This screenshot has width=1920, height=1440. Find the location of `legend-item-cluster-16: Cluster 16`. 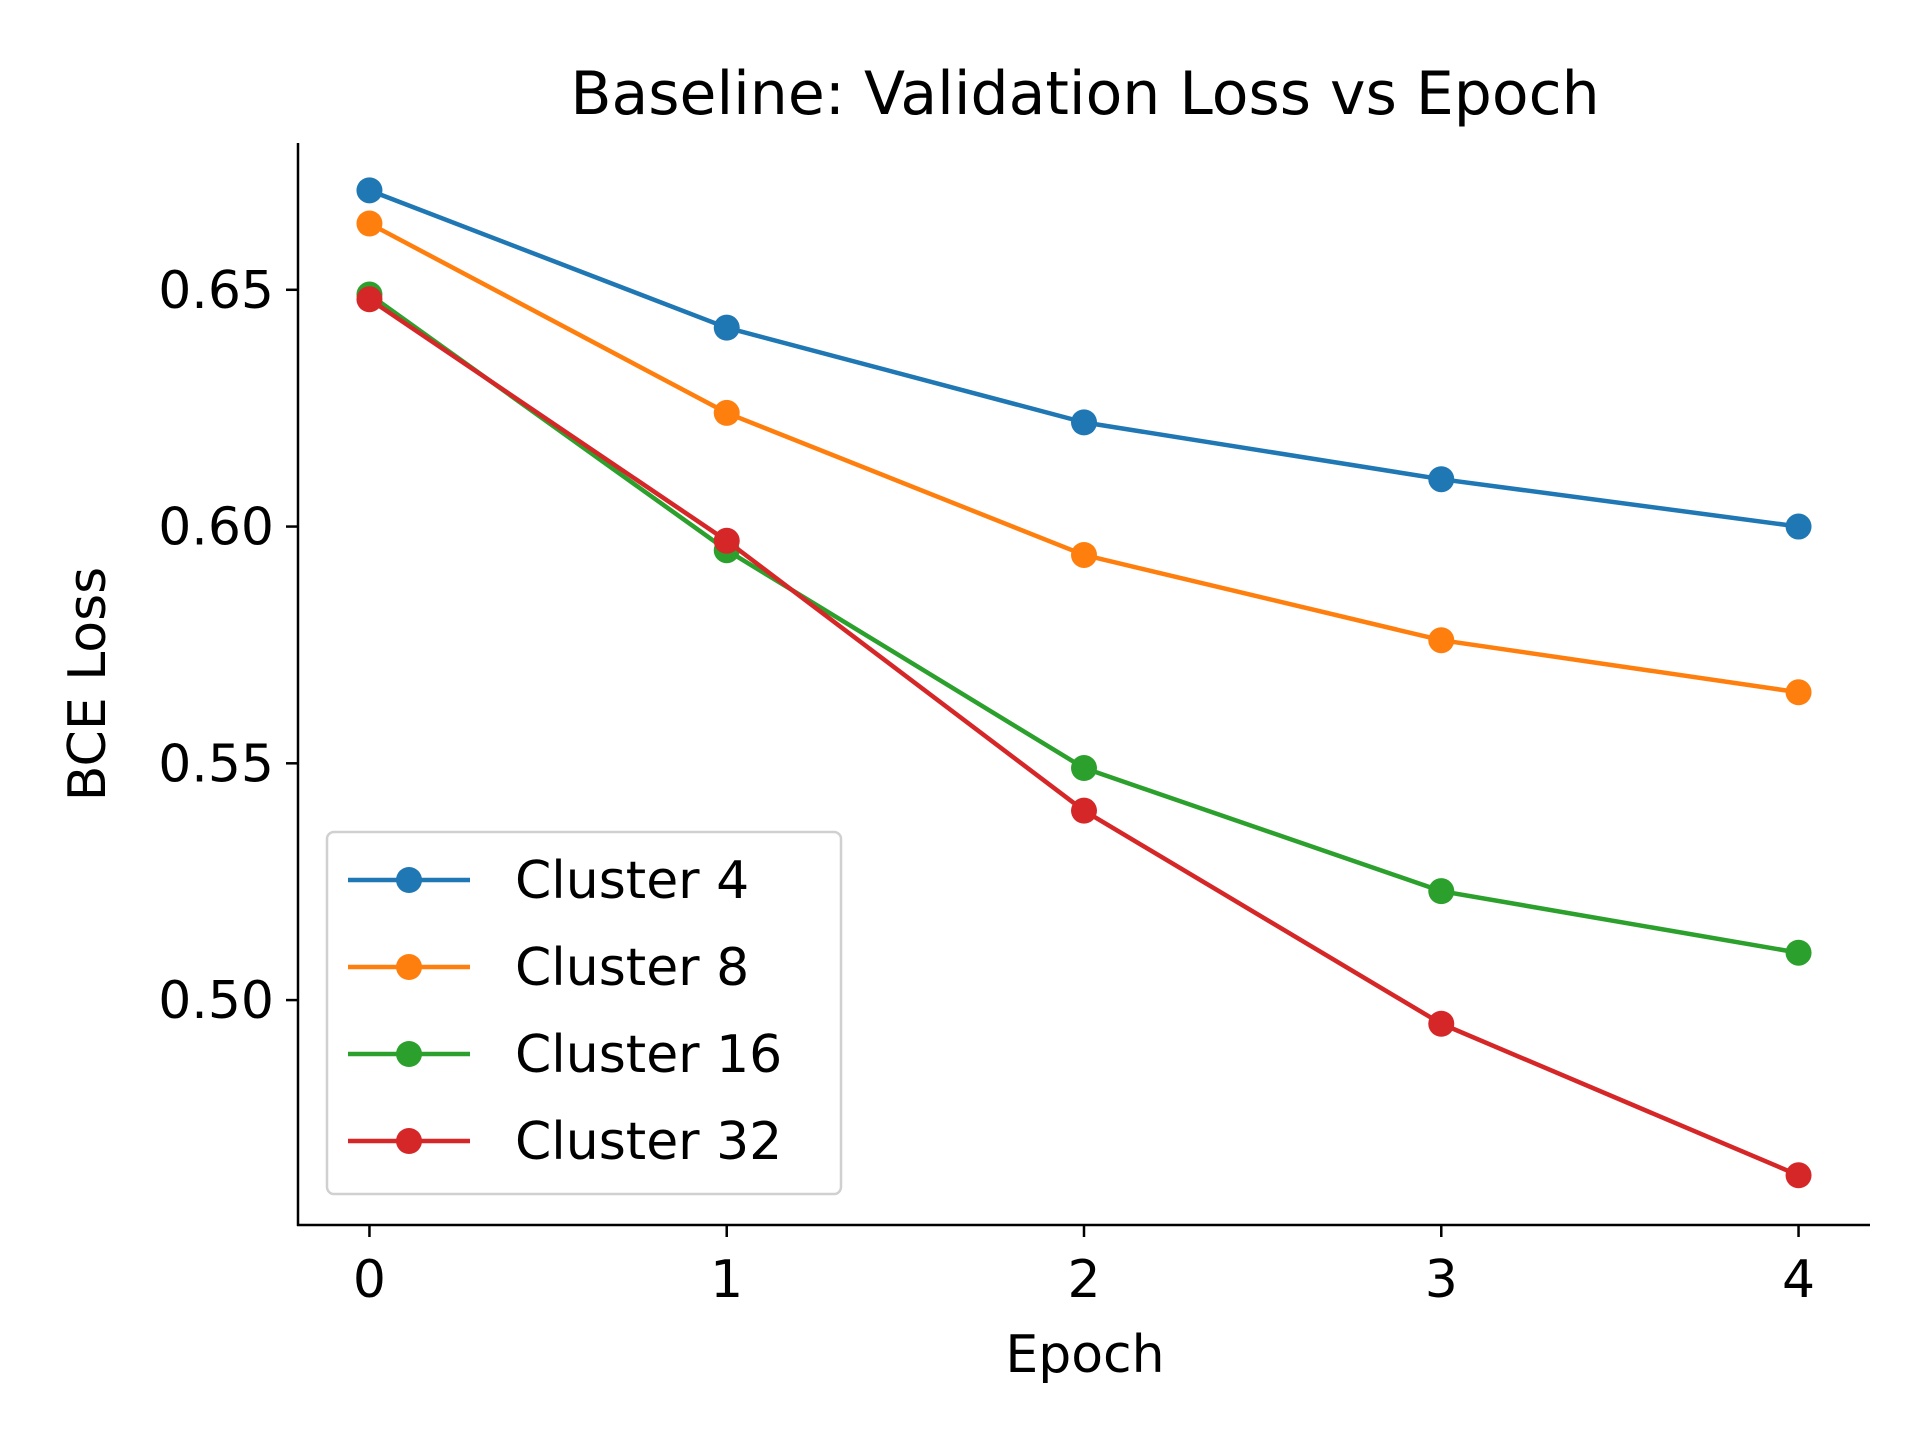

legend-item-cluster-16: Cluster 16 is located at coordinates (565, 1055).